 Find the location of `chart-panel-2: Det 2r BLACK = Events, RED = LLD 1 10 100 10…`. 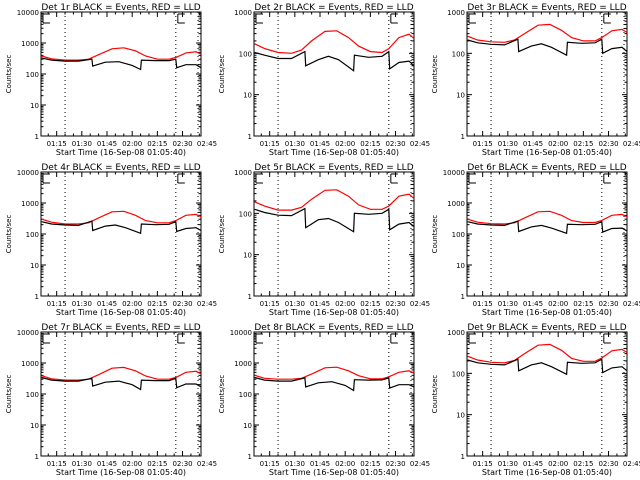

chart-panel-2: Det 2r BLACK = Events, RED = LLD 1 10 100 10… is located at coordinates (324, 80).